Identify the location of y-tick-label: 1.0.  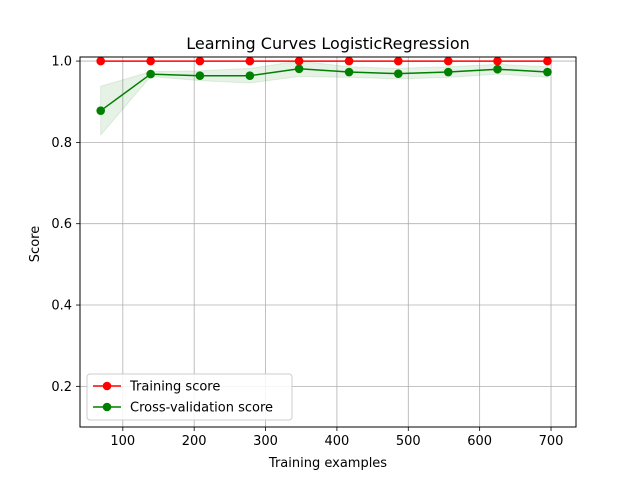
(61, 62).